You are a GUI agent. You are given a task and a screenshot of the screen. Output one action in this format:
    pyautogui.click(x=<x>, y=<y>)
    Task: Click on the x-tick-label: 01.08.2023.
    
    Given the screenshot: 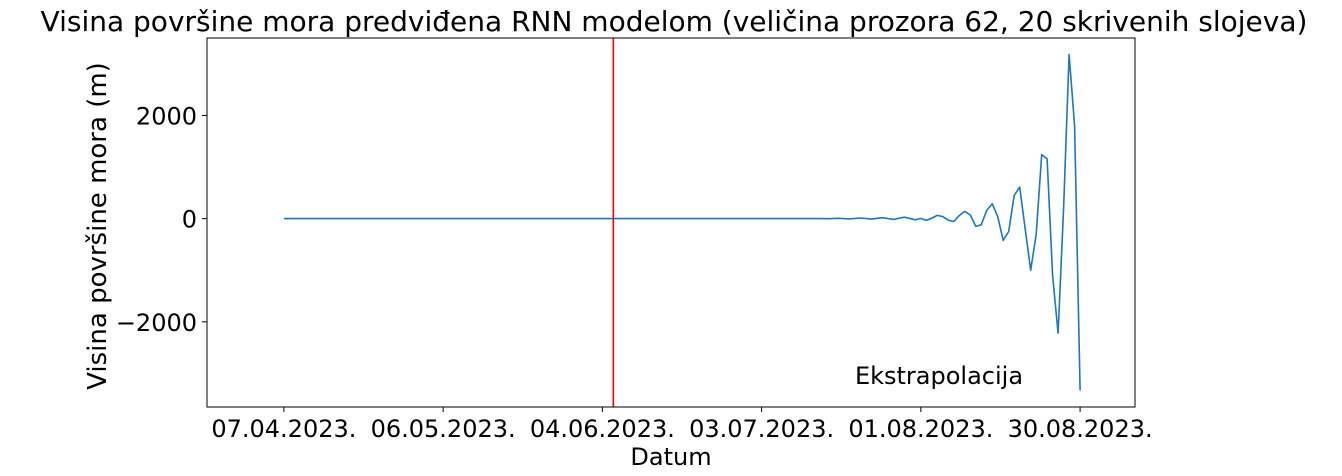 What is the action you would take?
    pyautogui.click(x=920, y=429)
    